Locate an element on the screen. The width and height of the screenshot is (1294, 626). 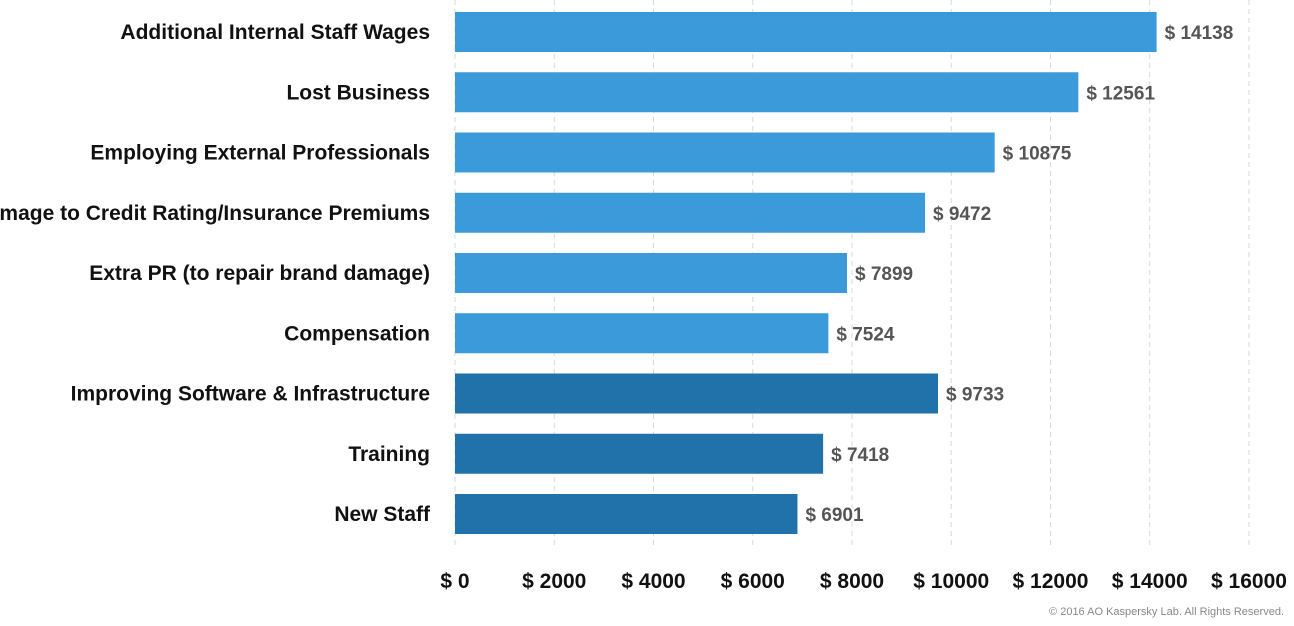
category-label-1: Lost Business is located at coordinates (358, 92).